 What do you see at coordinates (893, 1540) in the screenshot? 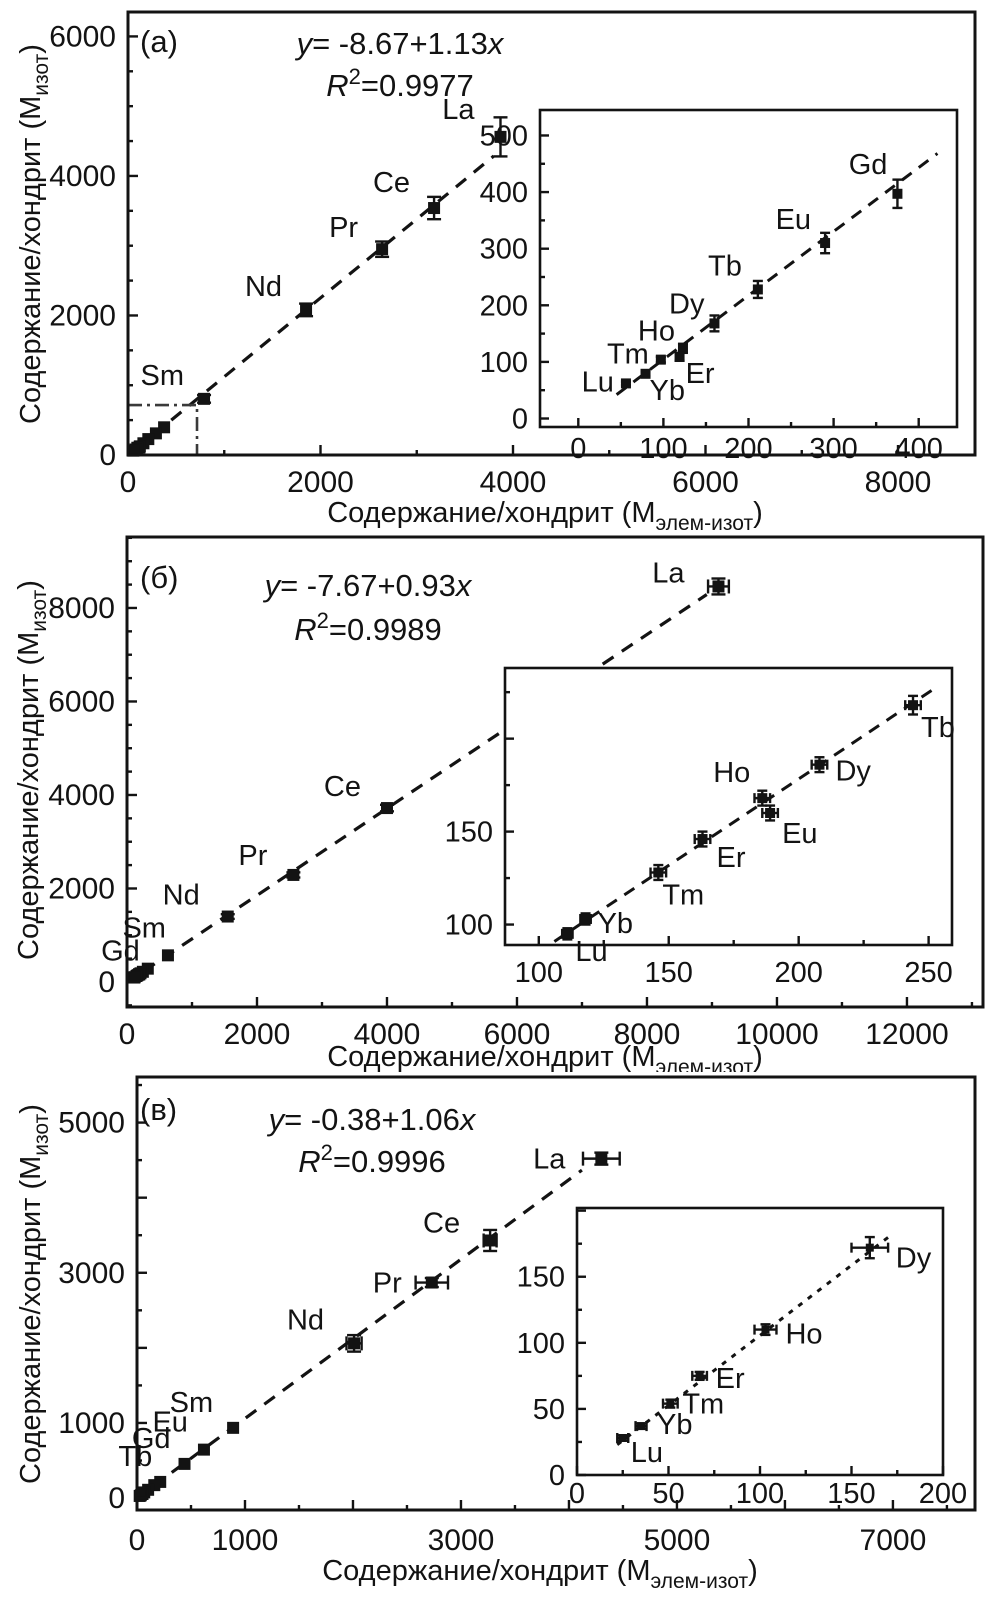
I see `x-tick-label: 7000` at bounding box center [893, 1540].